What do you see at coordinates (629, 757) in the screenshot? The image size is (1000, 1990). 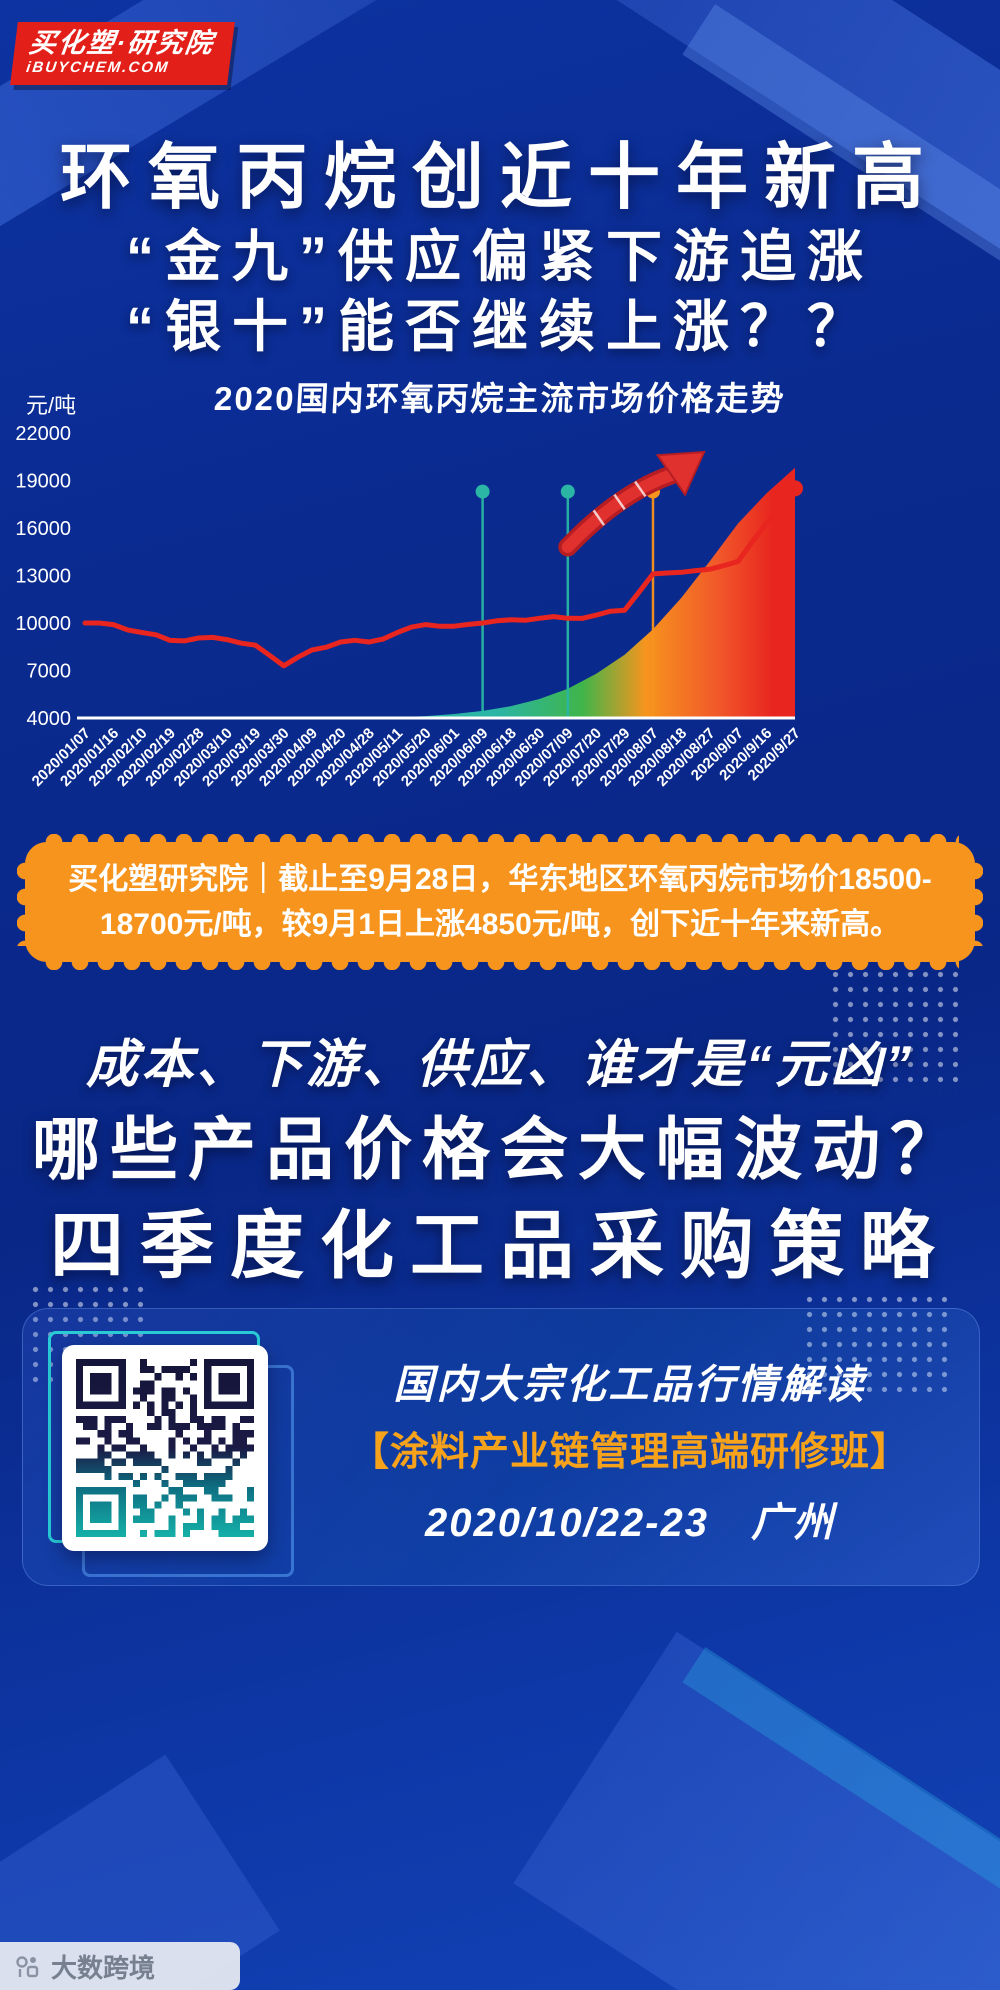 I see `svg-text: 2020/08/07` at bounding box center [629, 757].